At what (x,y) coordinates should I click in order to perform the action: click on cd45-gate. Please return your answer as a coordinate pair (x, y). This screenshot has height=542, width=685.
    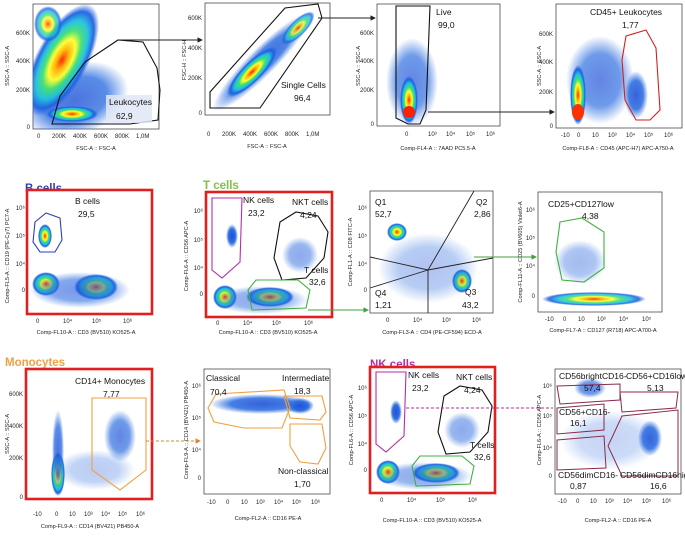
    Looking at the image, I should click on (641, 75).